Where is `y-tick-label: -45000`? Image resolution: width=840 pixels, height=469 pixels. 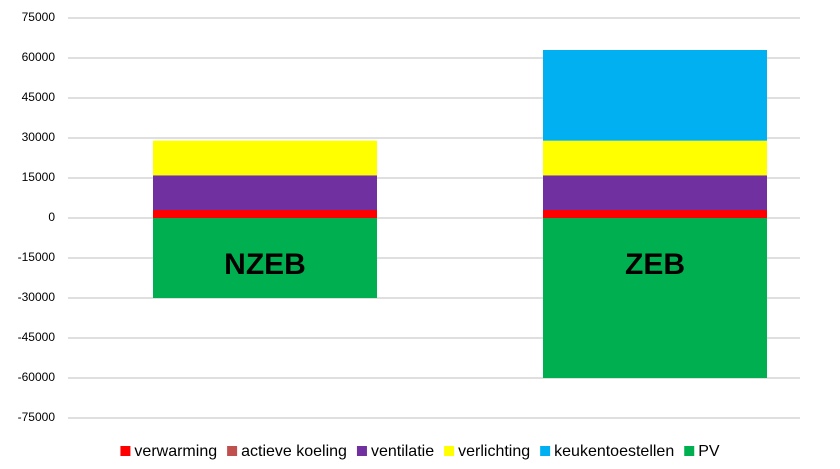 y-tick-label: -45000 is located at coordinates (37, 337).